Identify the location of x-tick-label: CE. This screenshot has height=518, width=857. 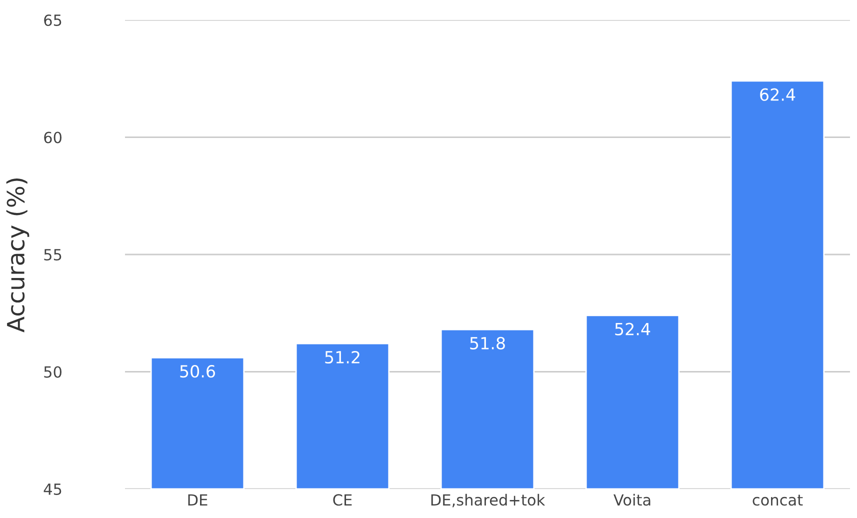
(342, 500).